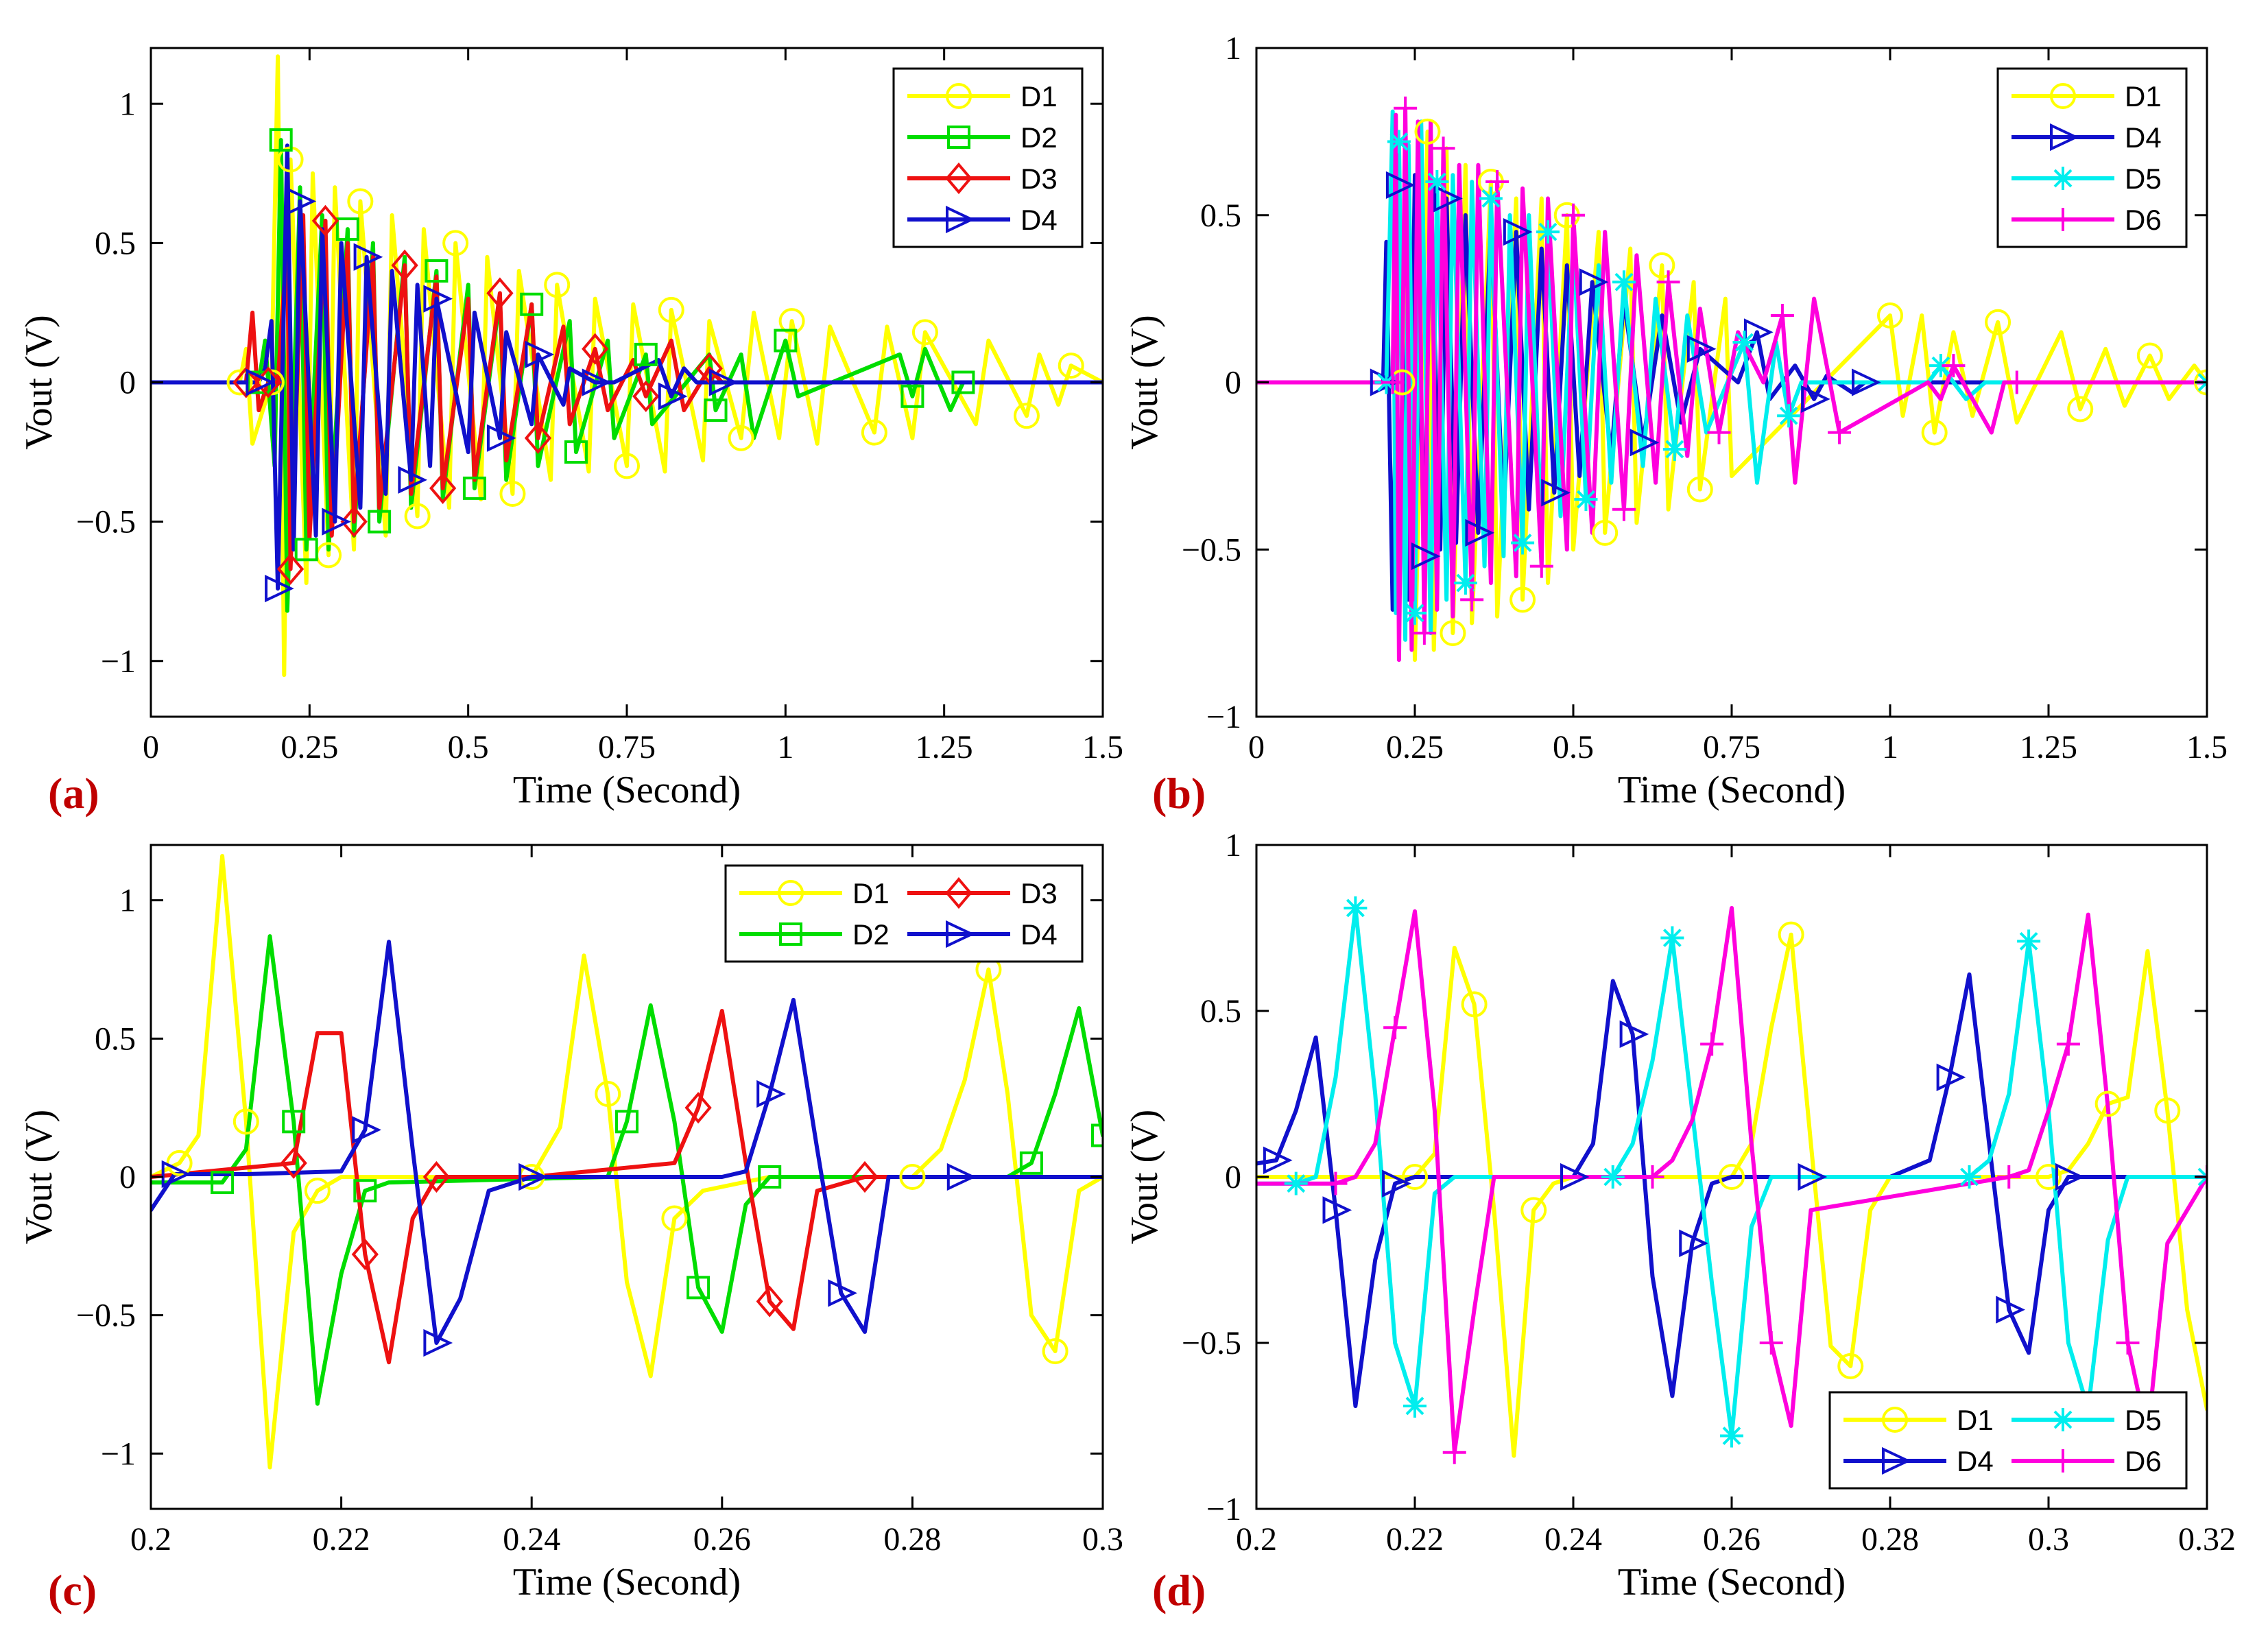  I want to click on x-tick-label: 0.32, so click(2207, 1539).